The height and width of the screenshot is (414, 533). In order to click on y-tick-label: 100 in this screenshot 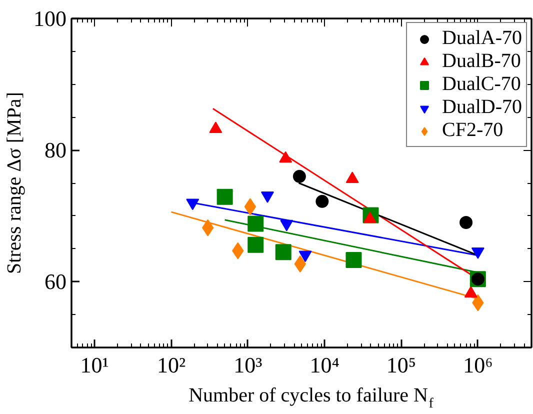, I will do `click(50, 18)`.